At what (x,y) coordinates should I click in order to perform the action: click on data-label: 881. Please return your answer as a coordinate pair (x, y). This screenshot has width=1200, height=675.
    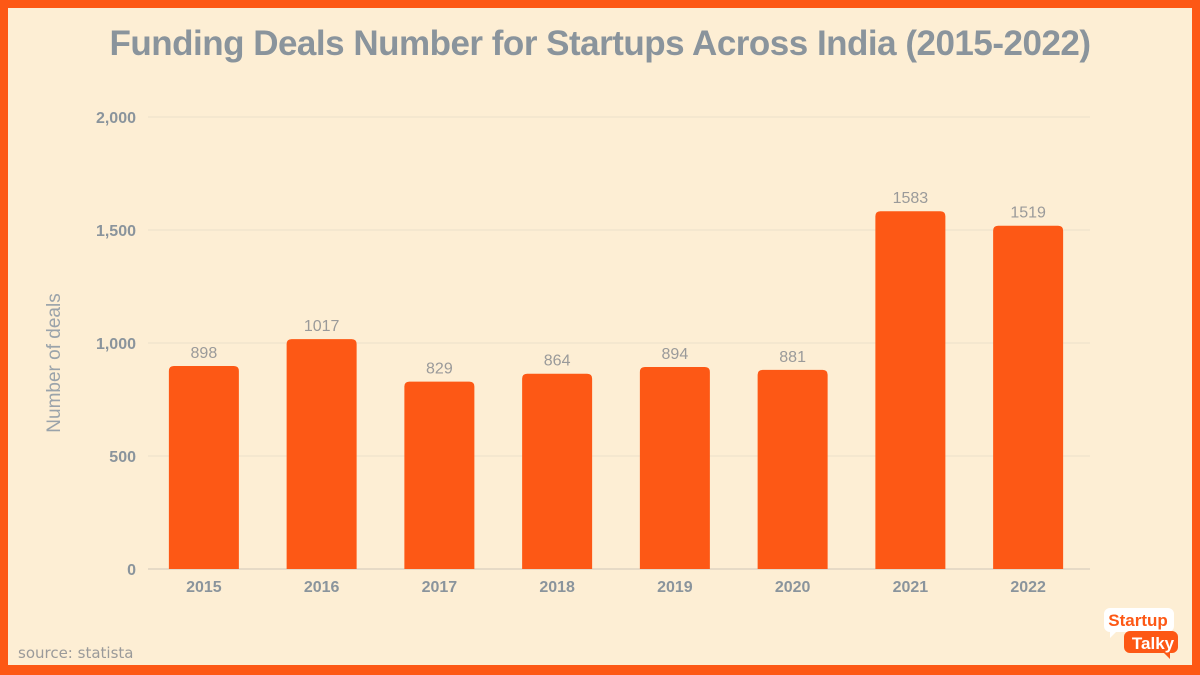
    Looking at the image, I should click on (792, 357).